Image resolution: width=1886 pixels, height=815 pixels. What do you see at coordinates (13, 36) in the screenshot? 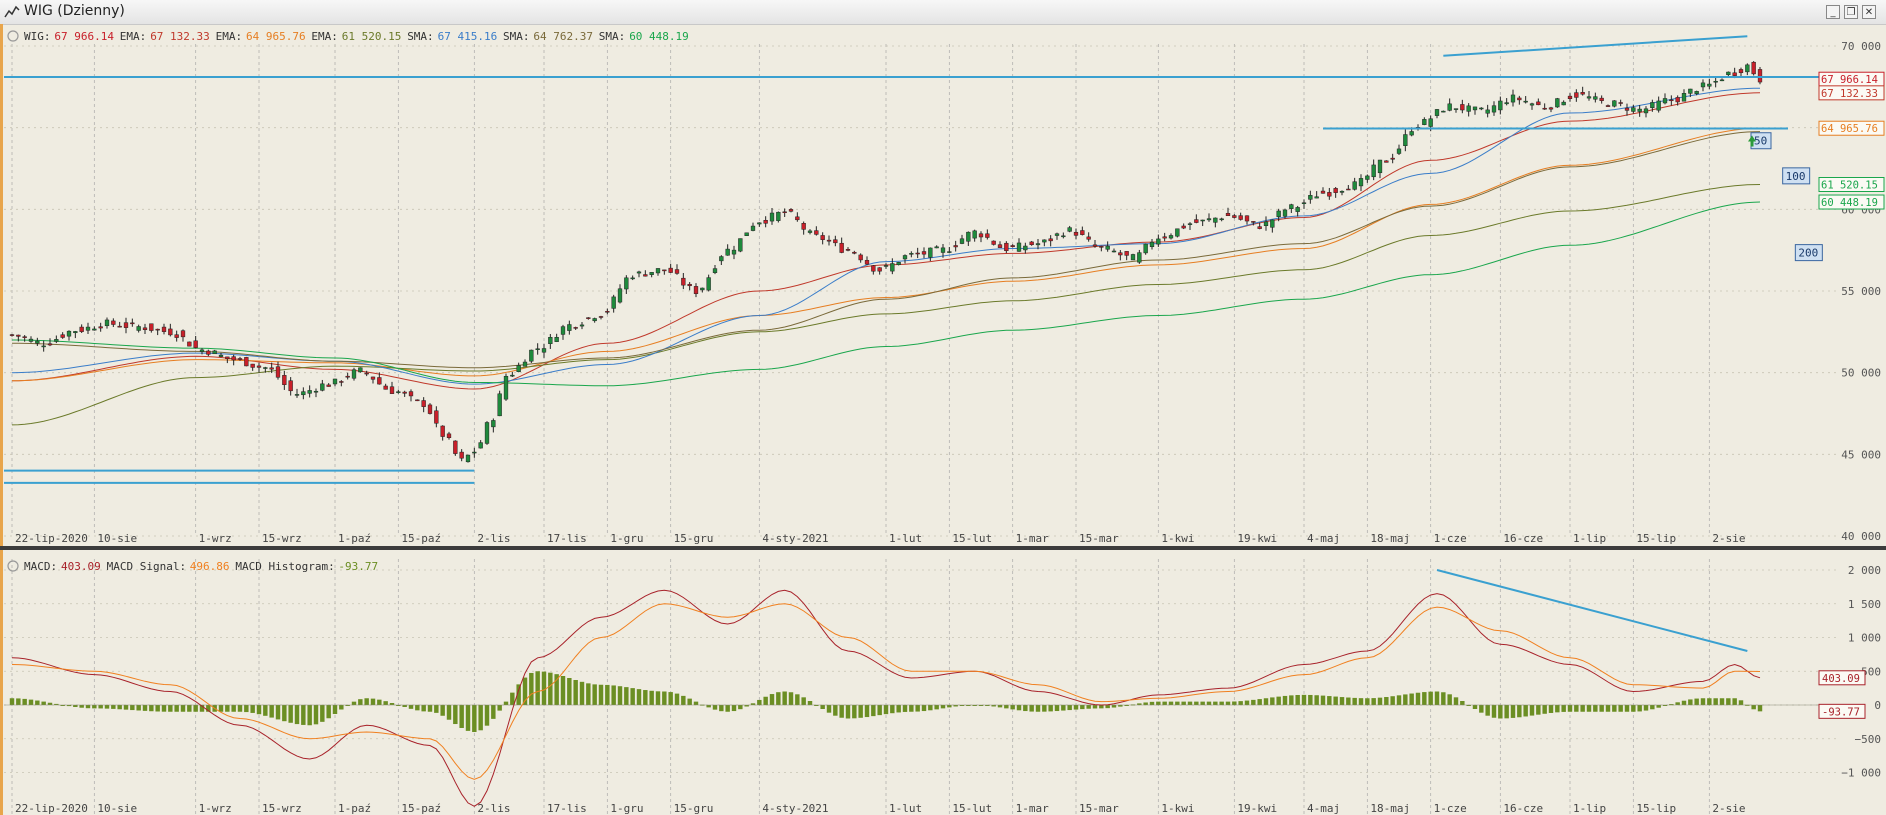
I see `settings-gear-icon` at bounding box center [13, 36].